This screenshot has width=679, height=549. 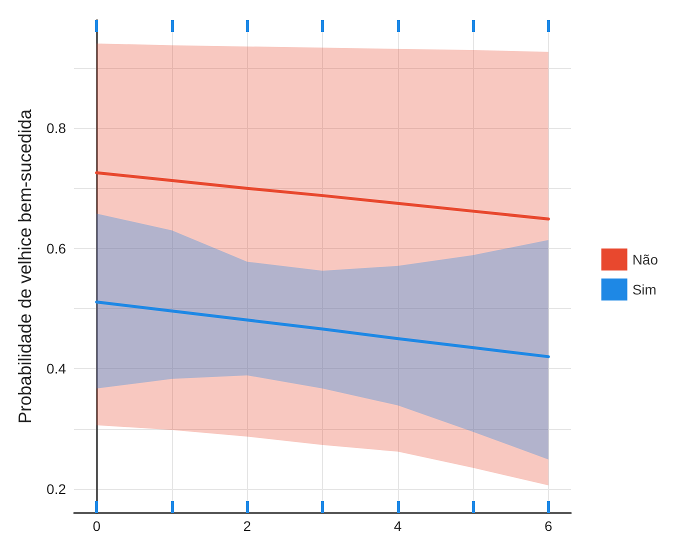 What do you see at coordinates (25, 266) in the screenshot?
I see `y-axis-title: Probabilidade de velhice bem-sucedida` at bounding box center [25, 266].